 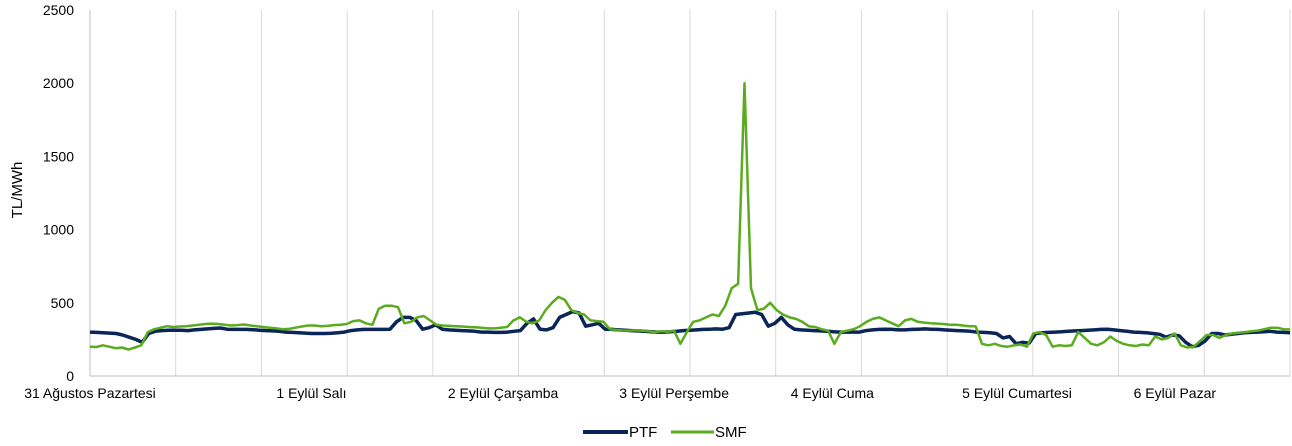 What do you see at coordinates (90, 393) in the screenshot?
I see `x-tick-label: 31 Ağustos Pazartesi` at bounding box center [90, 393].